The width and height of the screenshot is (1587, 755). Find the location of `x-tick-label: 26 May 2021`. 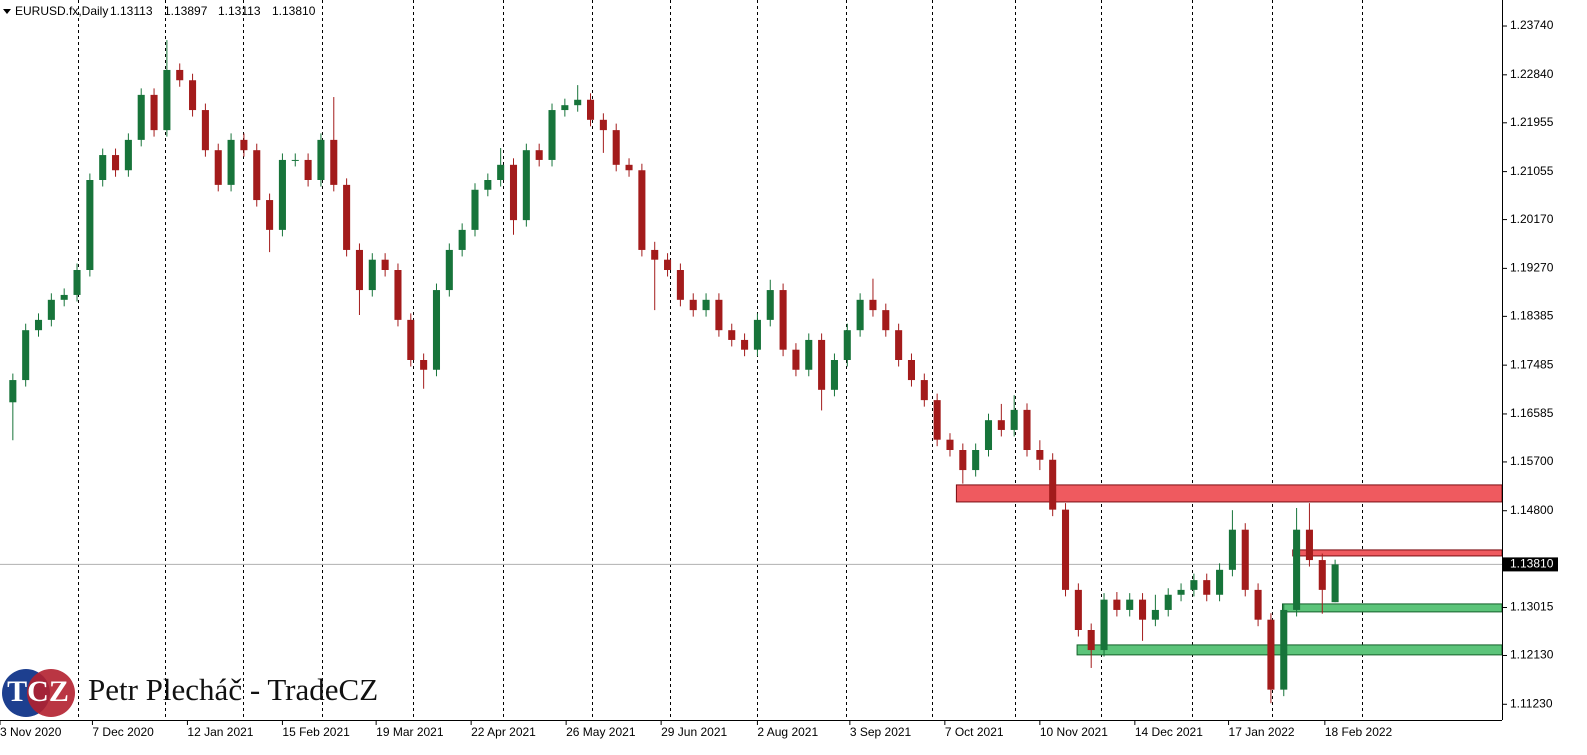

x-tick-label: 26 May 2021 is located at coordinates (601, 732).